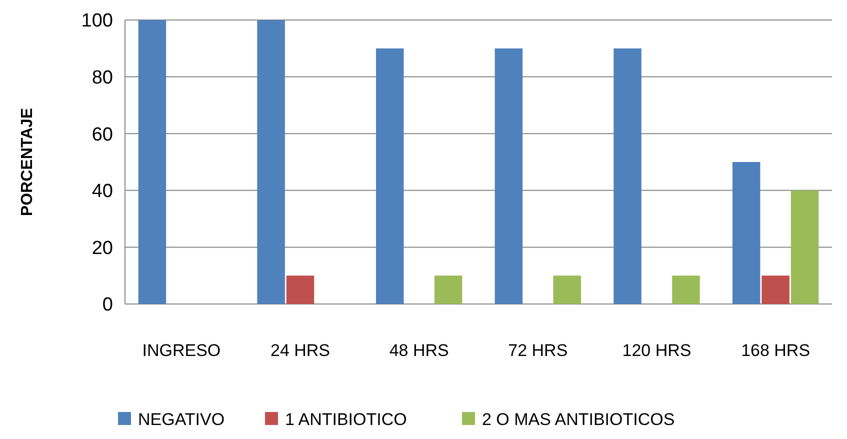  What do you see at coordinates (775, 350) in the screenshot?
I see `x-tick-label: 168 HRS` at bounding box center [775, 350].